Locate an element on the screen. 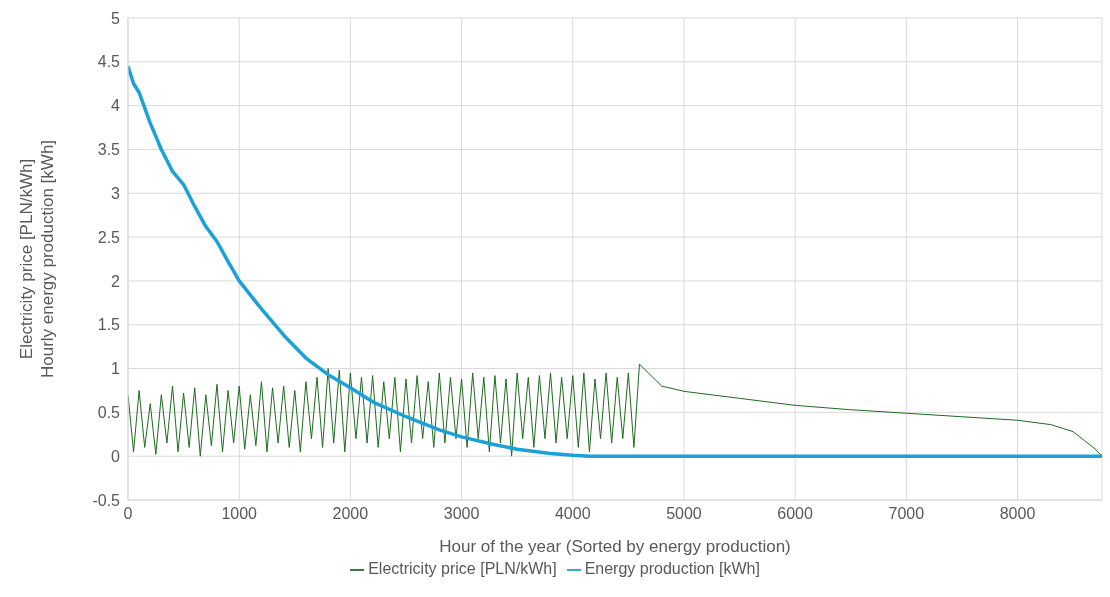 This screenshot has height=597, width=1110. y-tick-label: 0 is located at coordinates (116, 456).